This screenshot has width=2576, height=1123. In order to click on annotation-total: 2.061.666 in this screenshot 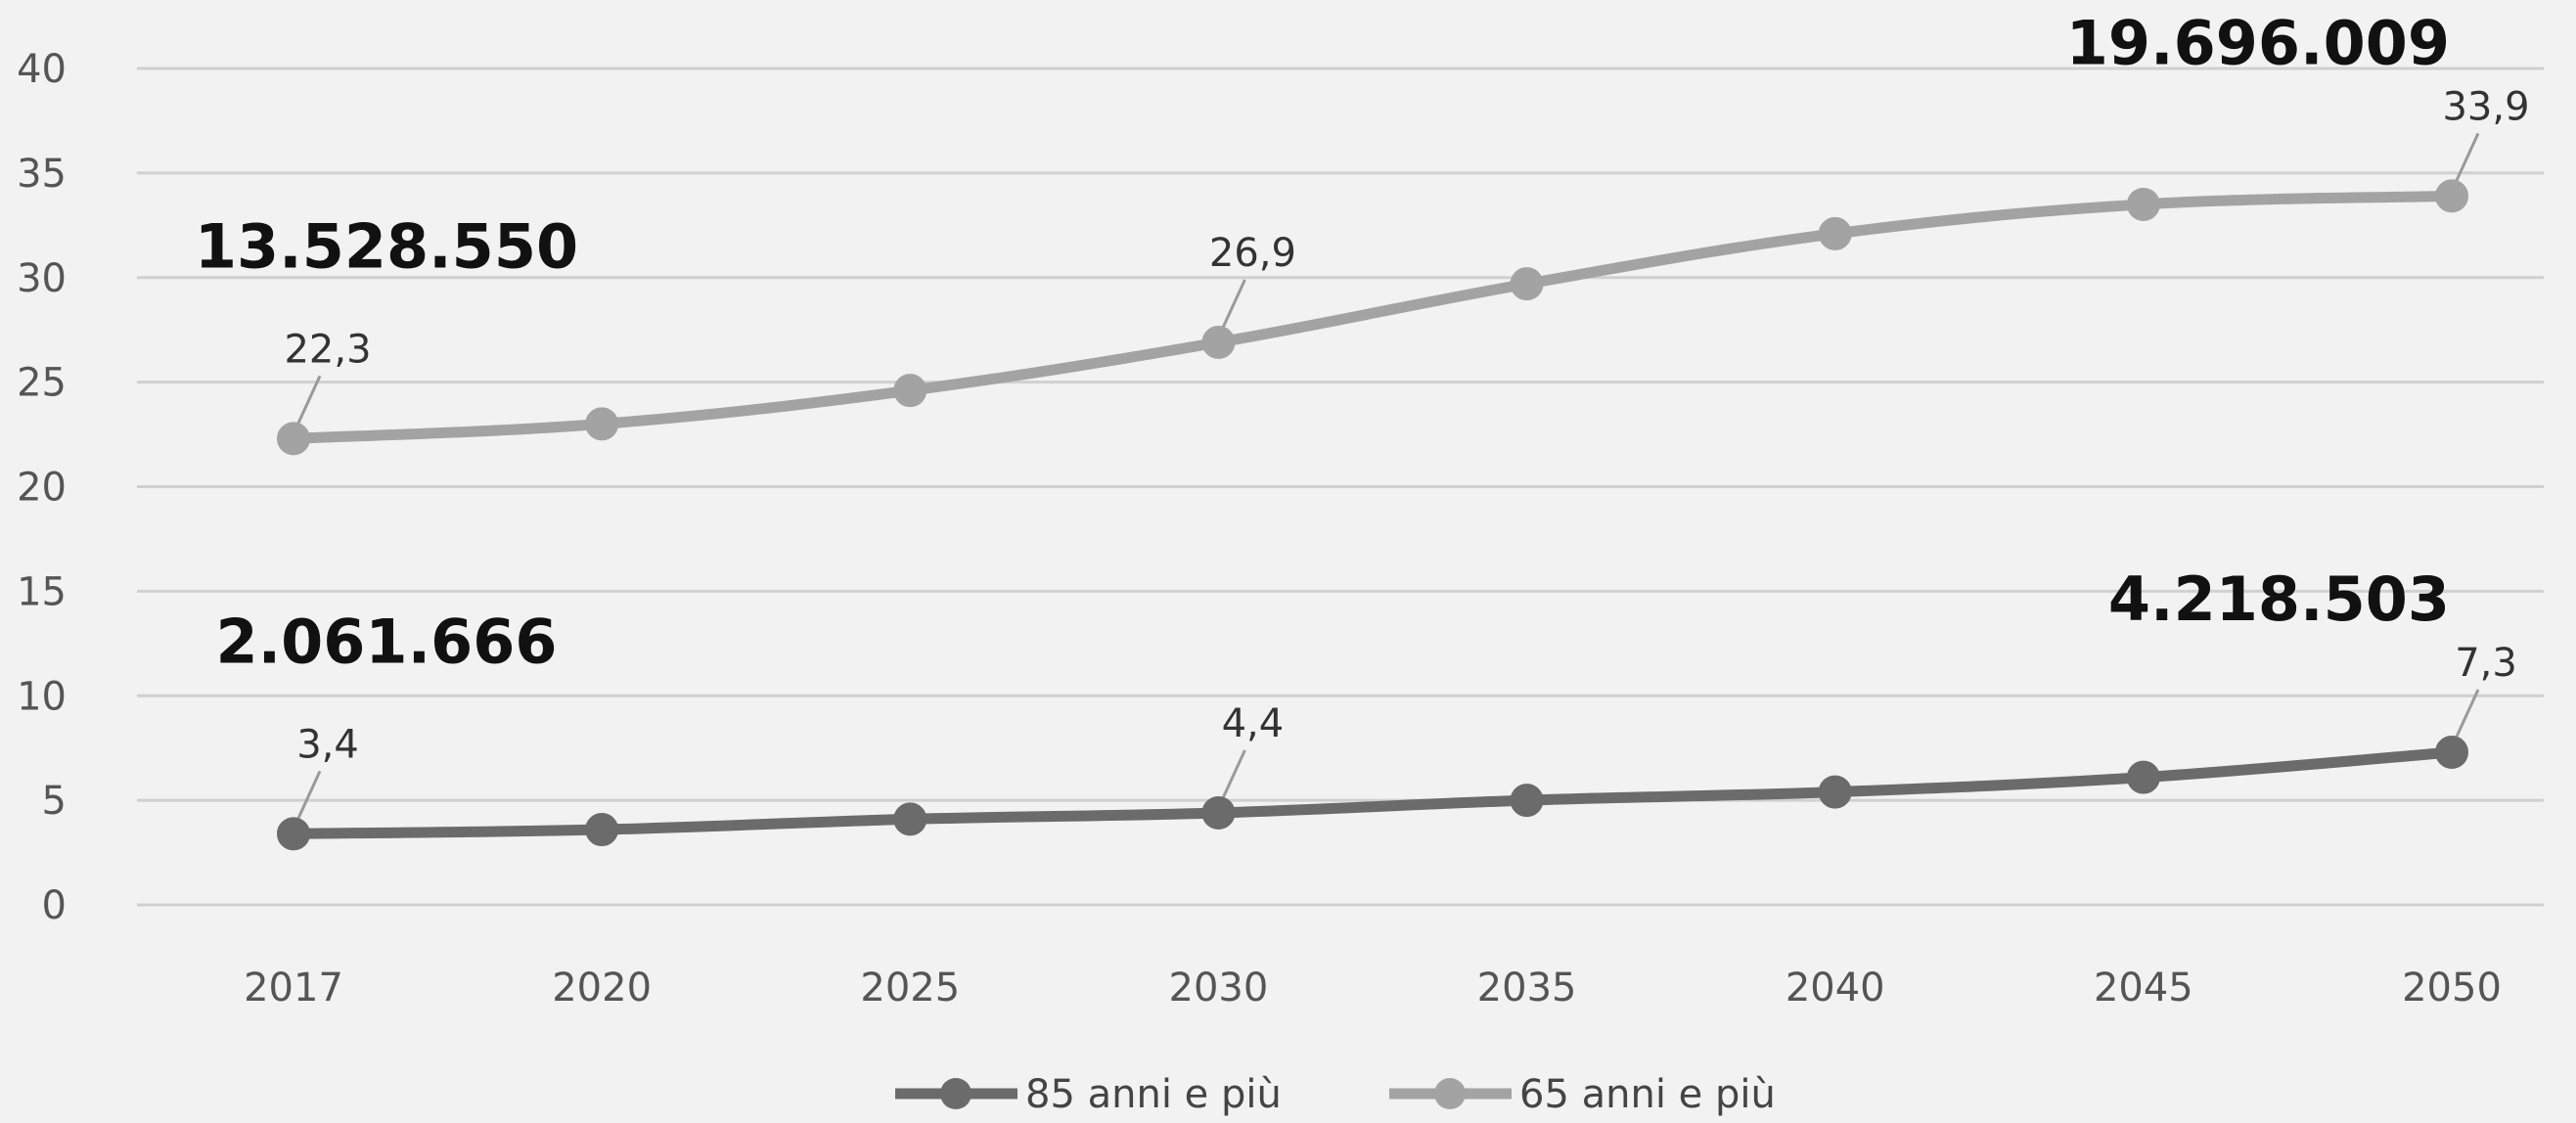, I will do `click(386, 641)`.